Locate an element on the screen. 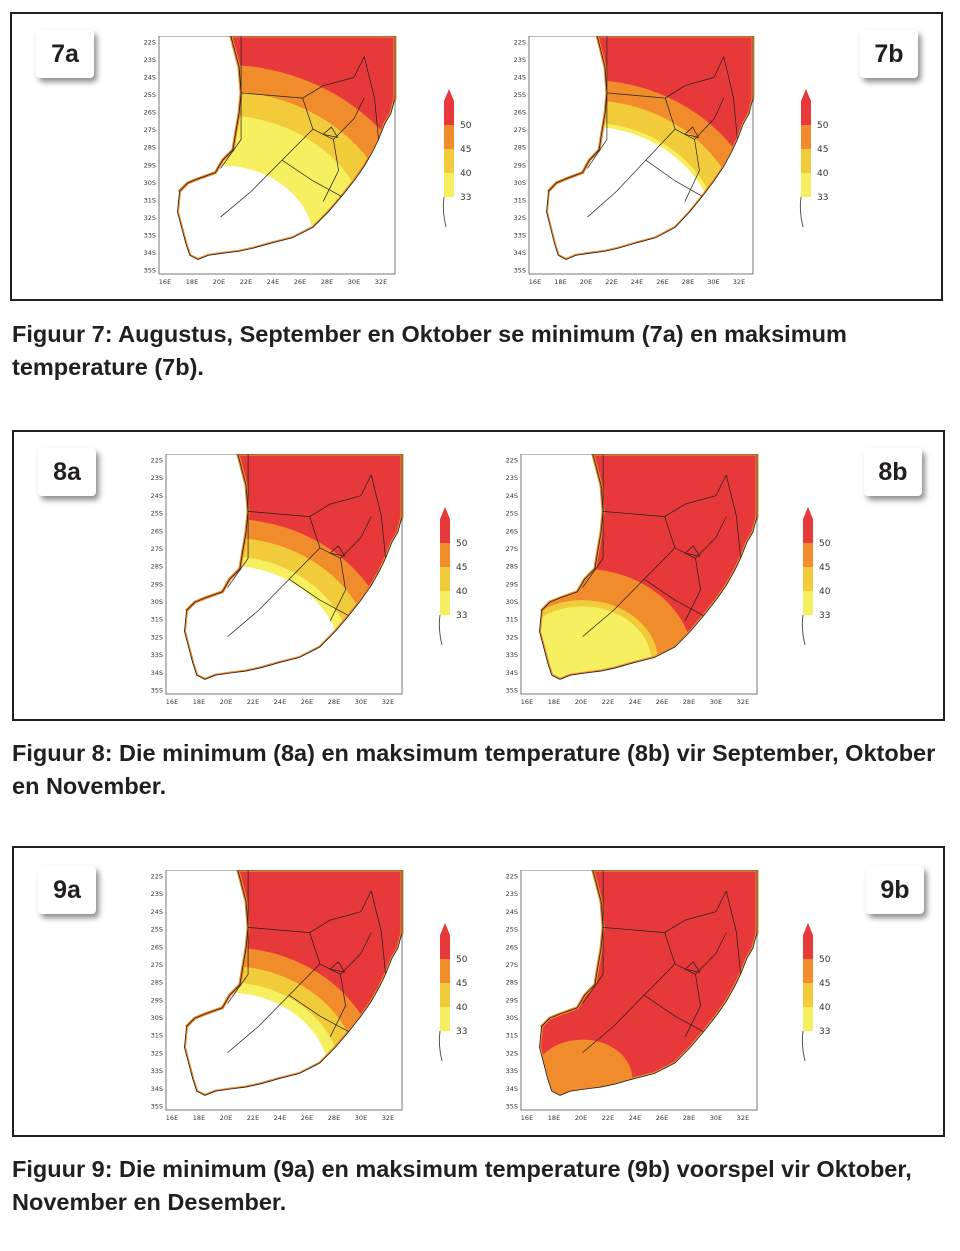  lat-tick-label: 33S is located at coordinates (512, 655).